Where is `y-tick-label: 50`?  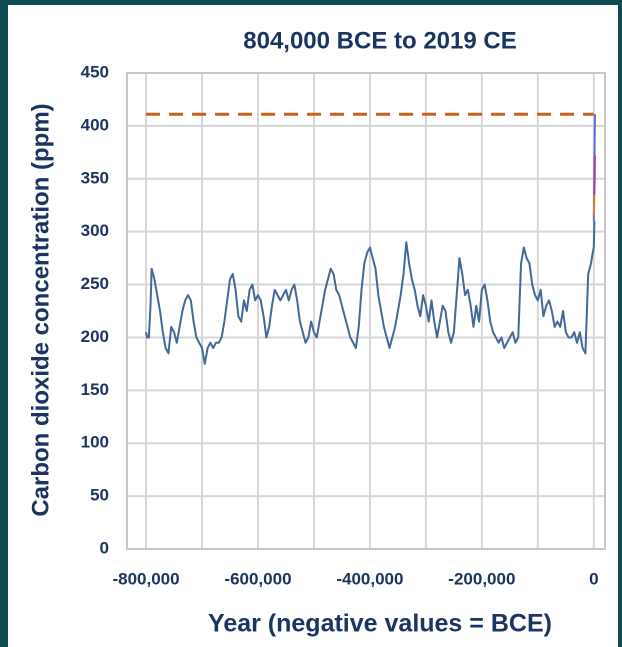 y-tick-label: 50 is located at coordinates (99, 495).